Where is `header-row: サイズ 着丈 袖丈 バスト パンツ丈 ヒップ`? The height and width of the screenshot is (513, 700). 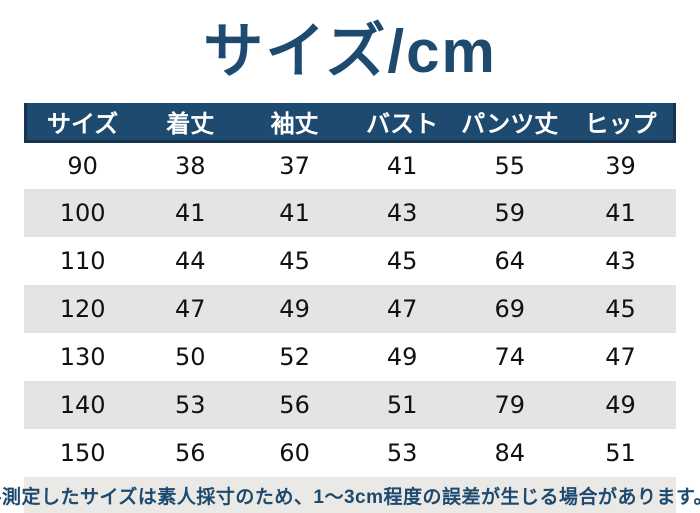 header-row: サイズ 着丈 袖丈 バスト パンツ丈 ヒップ is located at coordinates (350, 123).